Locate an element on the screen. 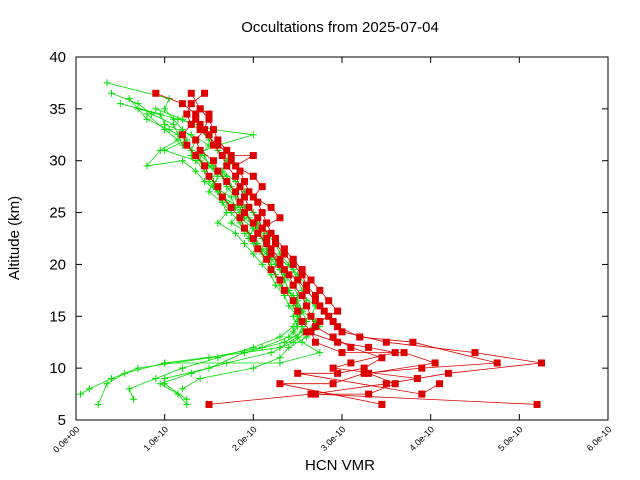  x-tick-label: 6.0e-10 is located at coordinates (599, 438).